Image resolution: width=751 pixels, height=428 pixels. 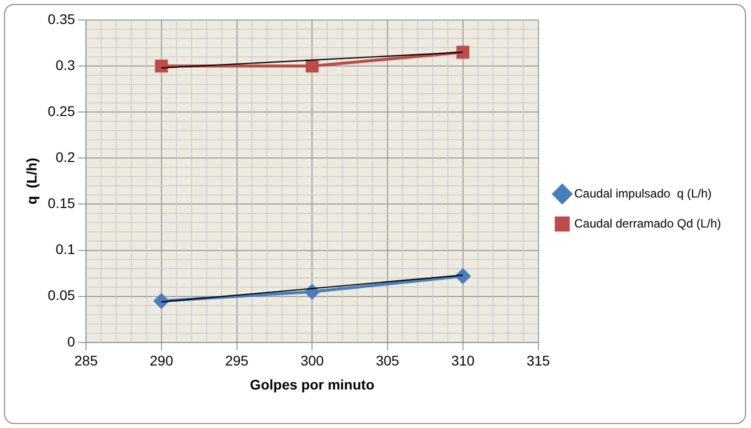 I want to click on y-tick-label: 0.15, so click(x=62, y=203).